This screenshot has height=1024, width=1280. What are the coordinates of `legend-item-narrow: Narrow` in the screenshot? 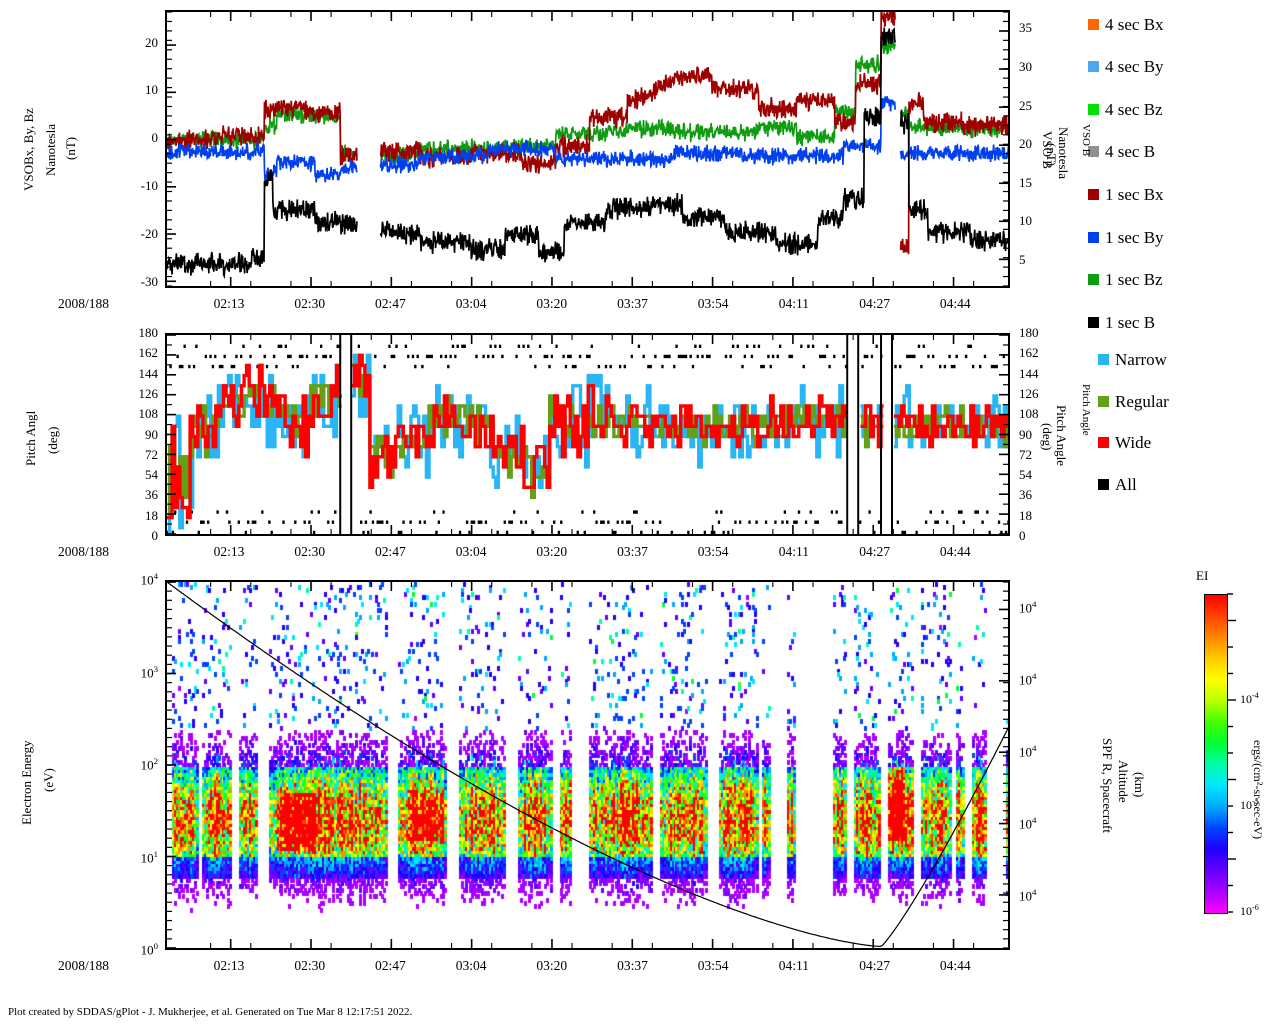 It's located at (1132, 359).